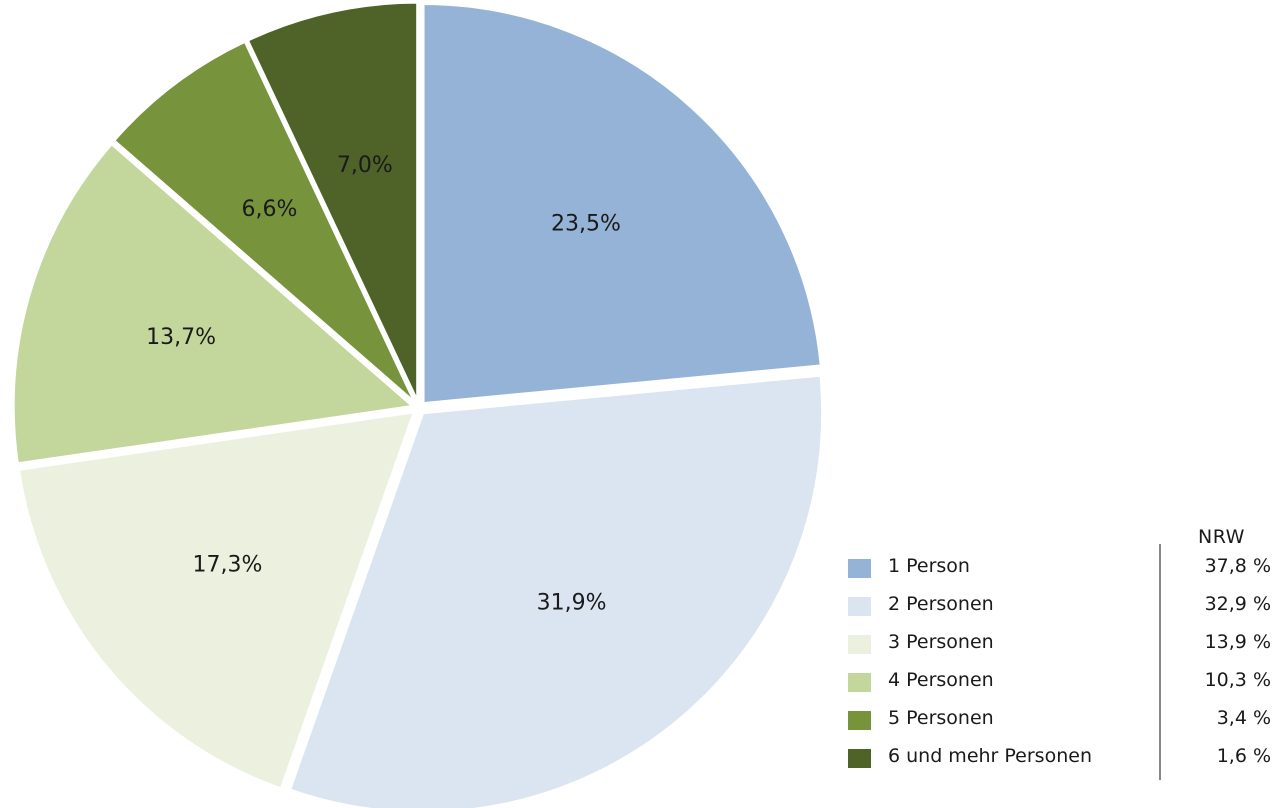 The width and height of the screenshot is (1279, 808). Describe the element at coordinates (1243, 756) in the screenshot. I see `legend-nrw-value: 1,6 %` at that location.